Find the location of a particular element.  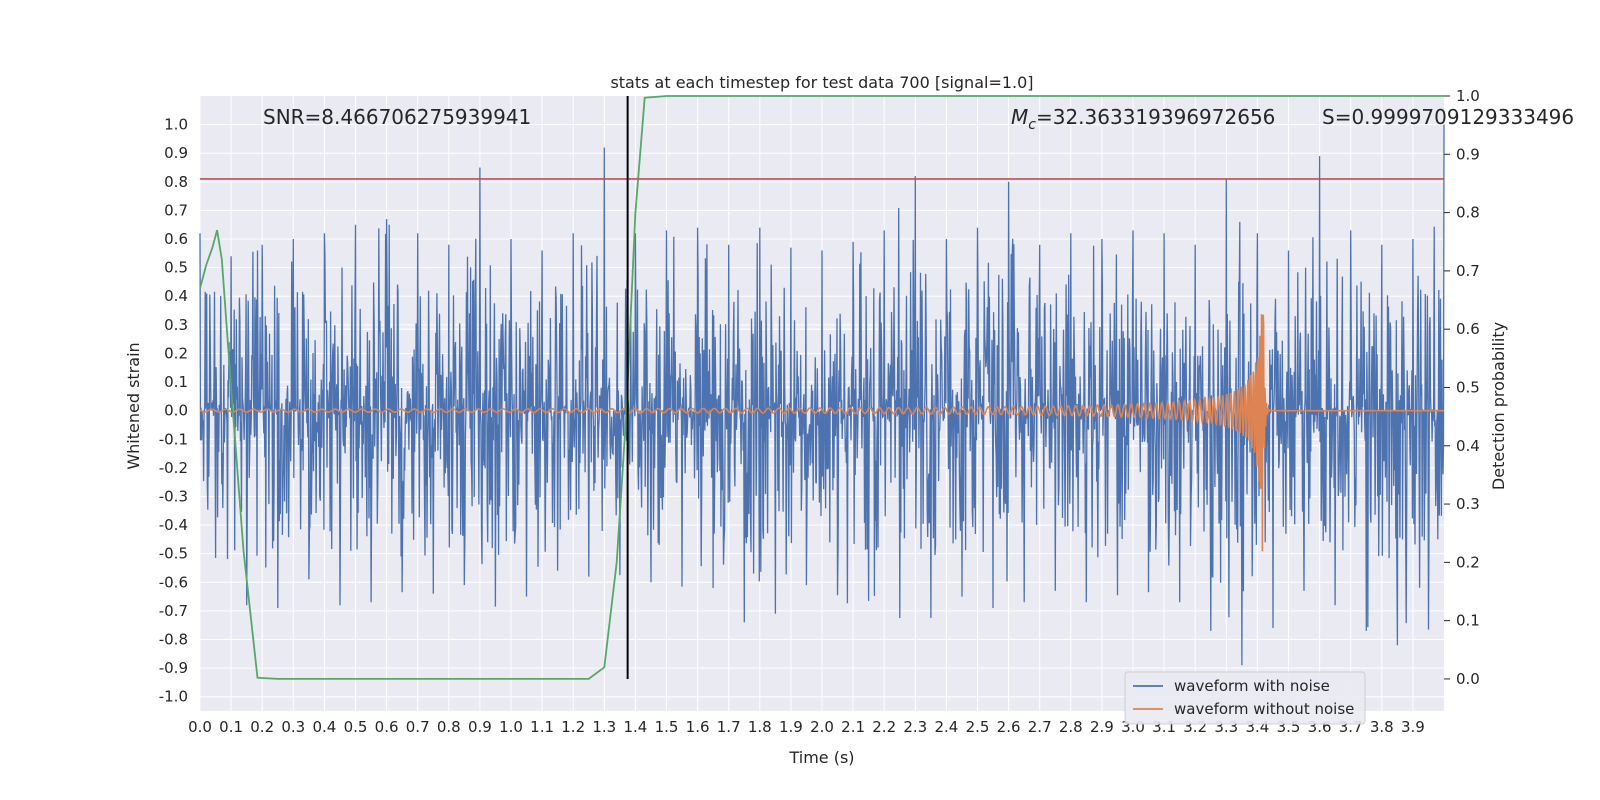

x-tick-label: 1.3 is located at coordinates (604, 727).